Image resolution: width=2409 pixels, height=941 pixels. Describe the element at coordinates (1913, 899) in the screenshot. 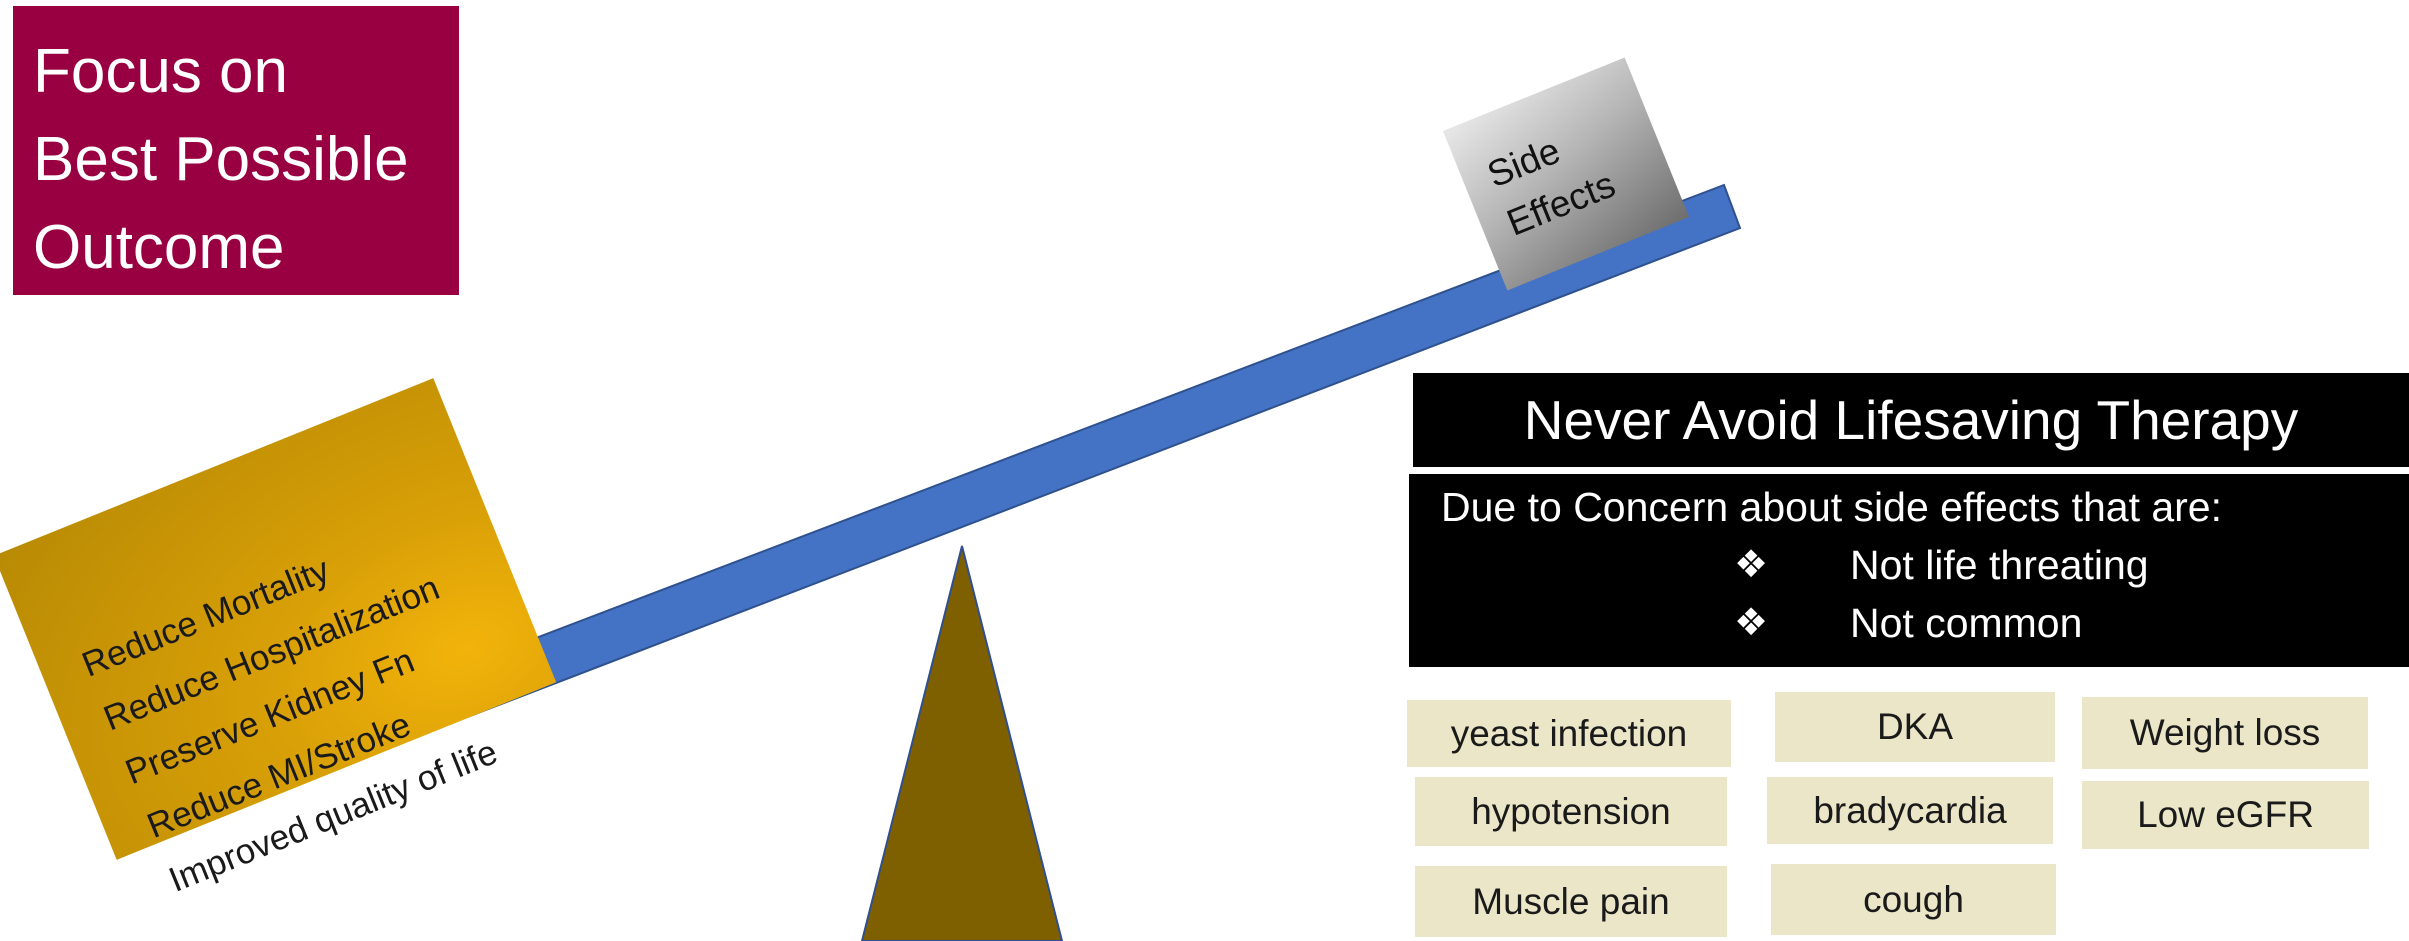

I see `tag-cough: cough` at that location.